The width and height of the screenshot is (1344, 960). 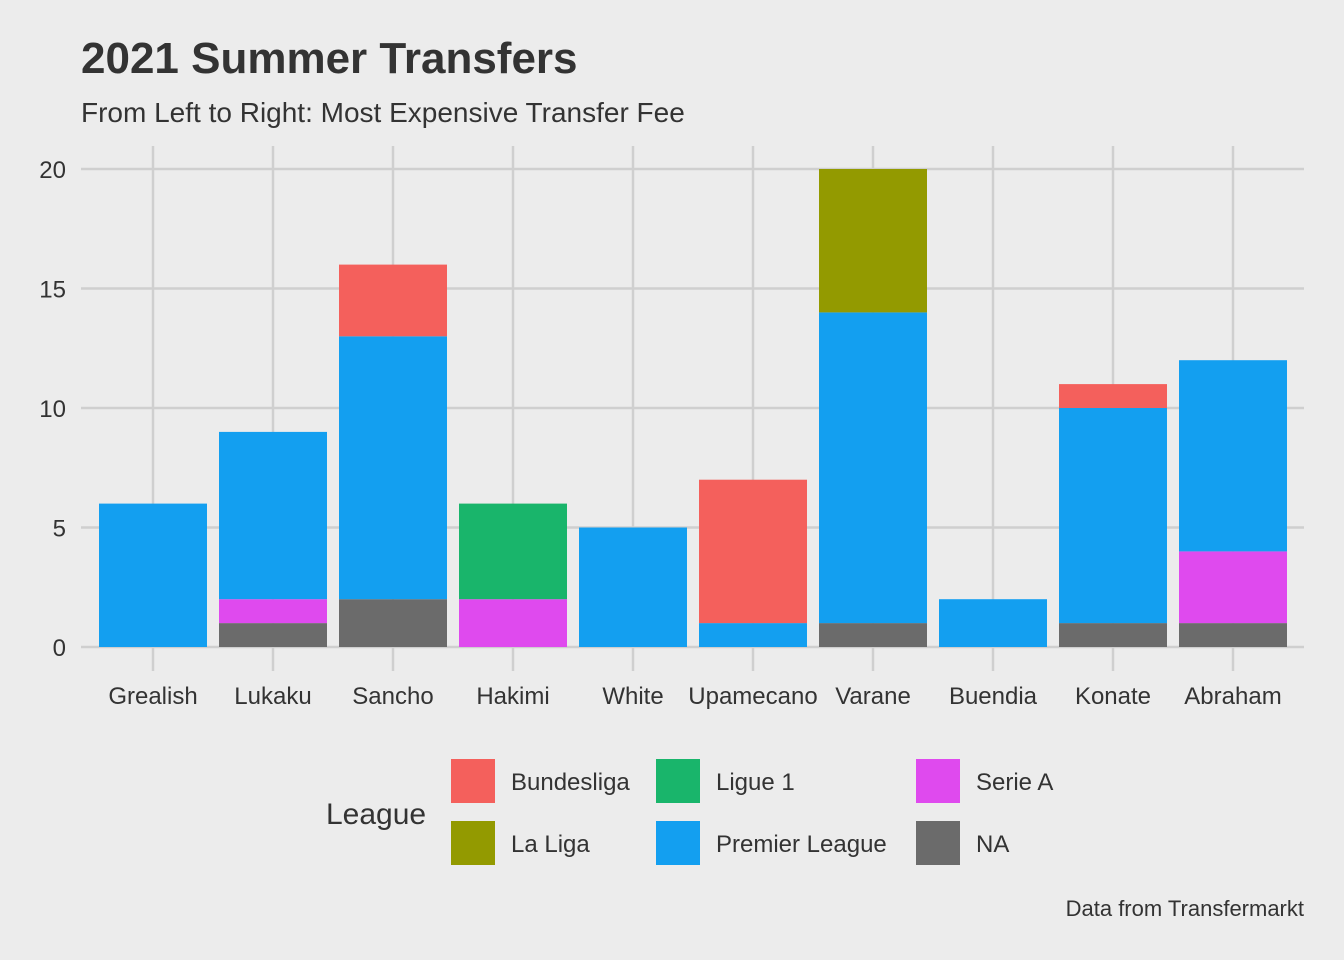 What do you see at coordinates (570, 782) in the screenshot?
I see `legend-label-bundesliga: Bundesliga` at bounding box center [570, 782].